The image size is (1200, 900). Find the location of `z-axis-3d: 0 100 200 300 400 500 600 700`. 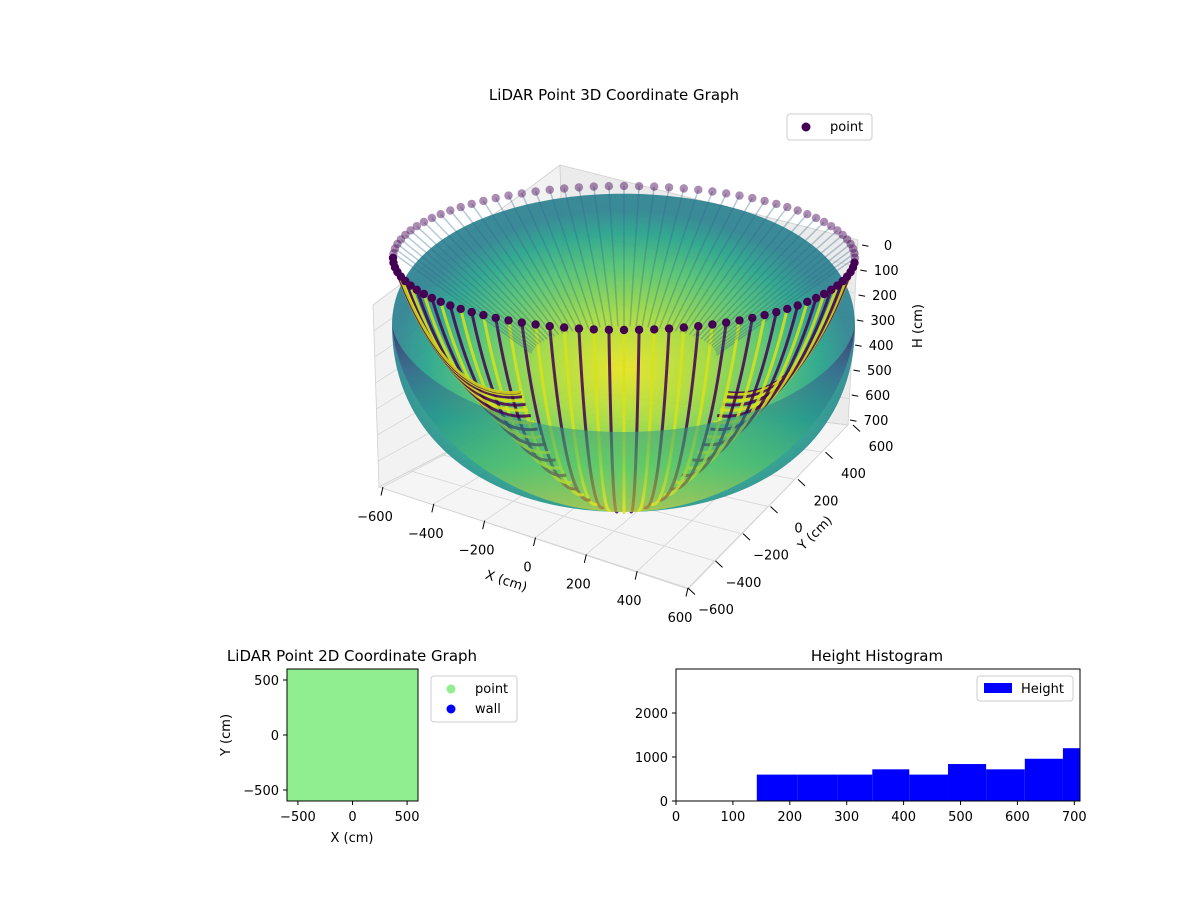

z-axis-3d: 0 100 200 300 400 500 600 700 is located at coordinates (874, 334).